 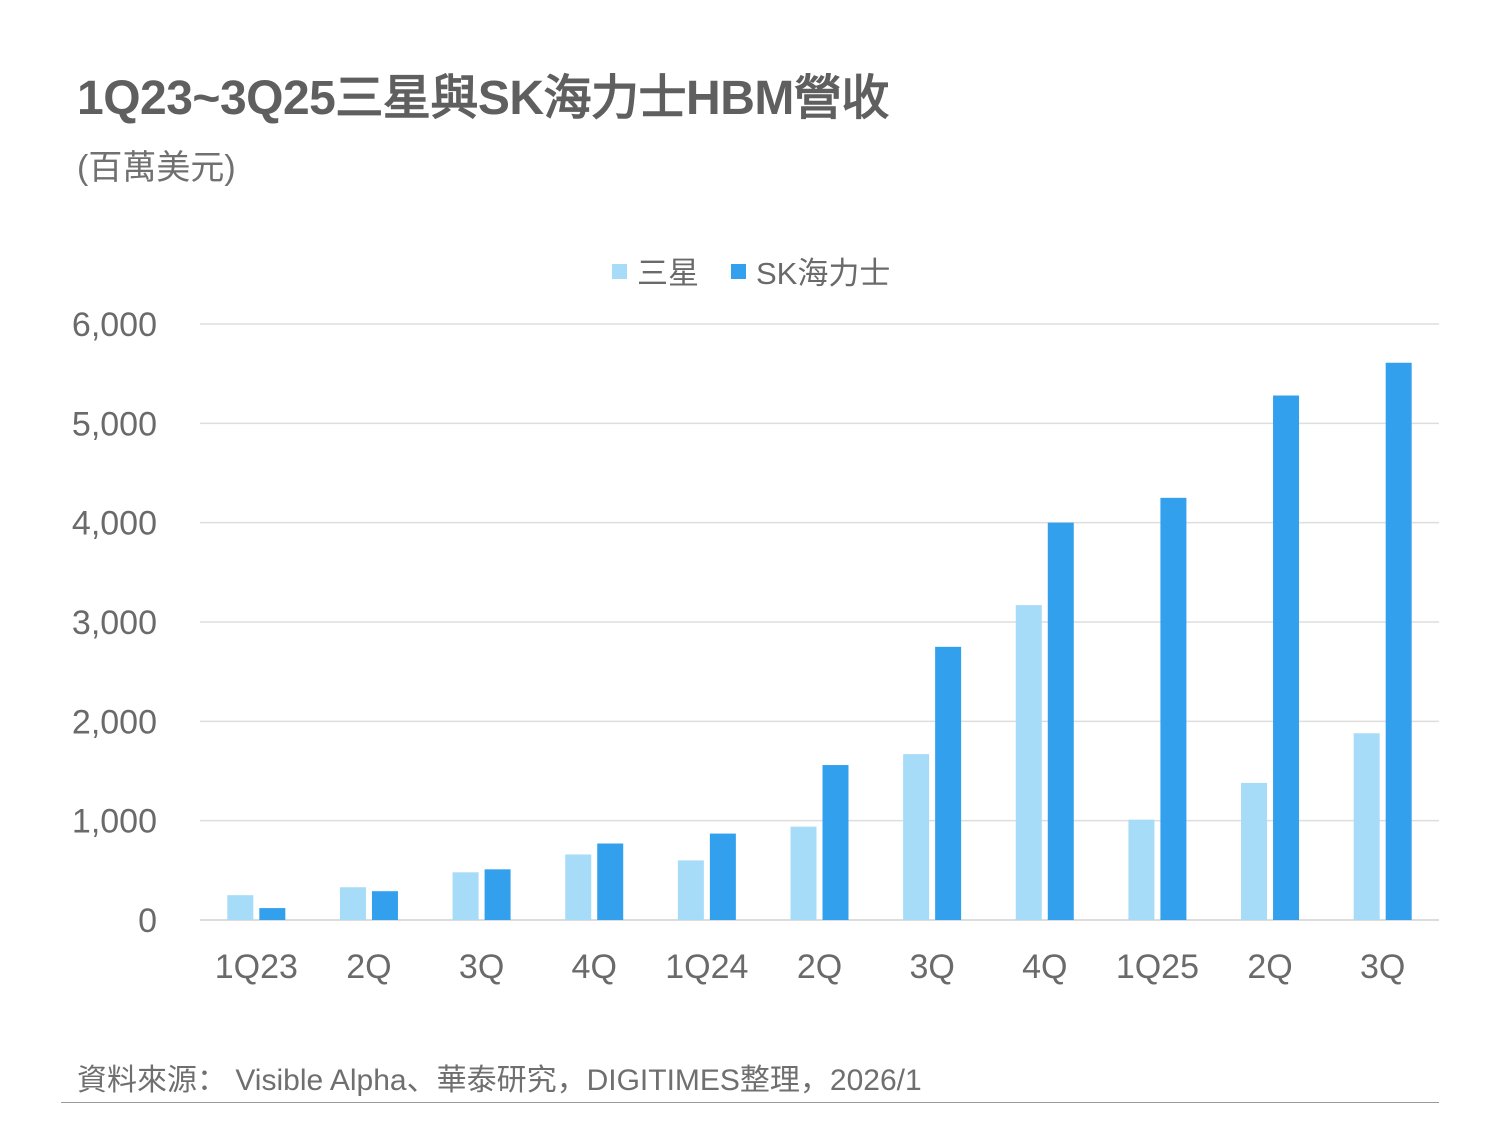 I want to click on chart-unit-label: (百萬美元), so click(x=156, y=168).